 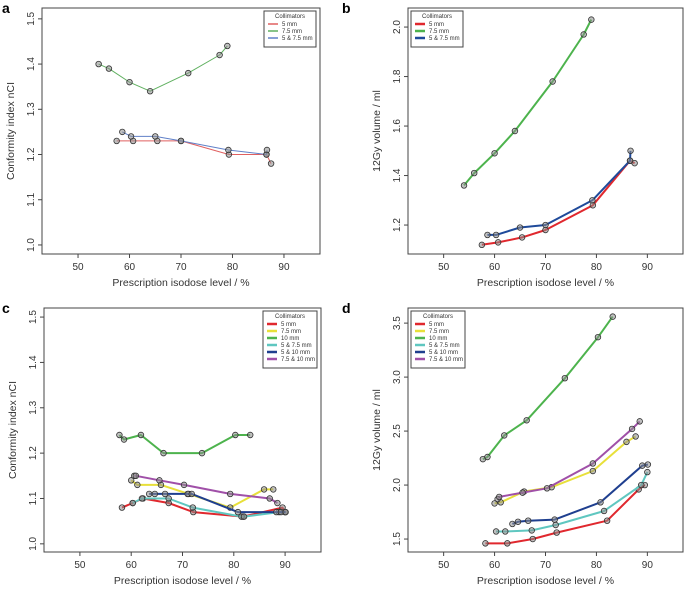 I want to click on y-tick-label: 3.0, so click(x=397, y=377).